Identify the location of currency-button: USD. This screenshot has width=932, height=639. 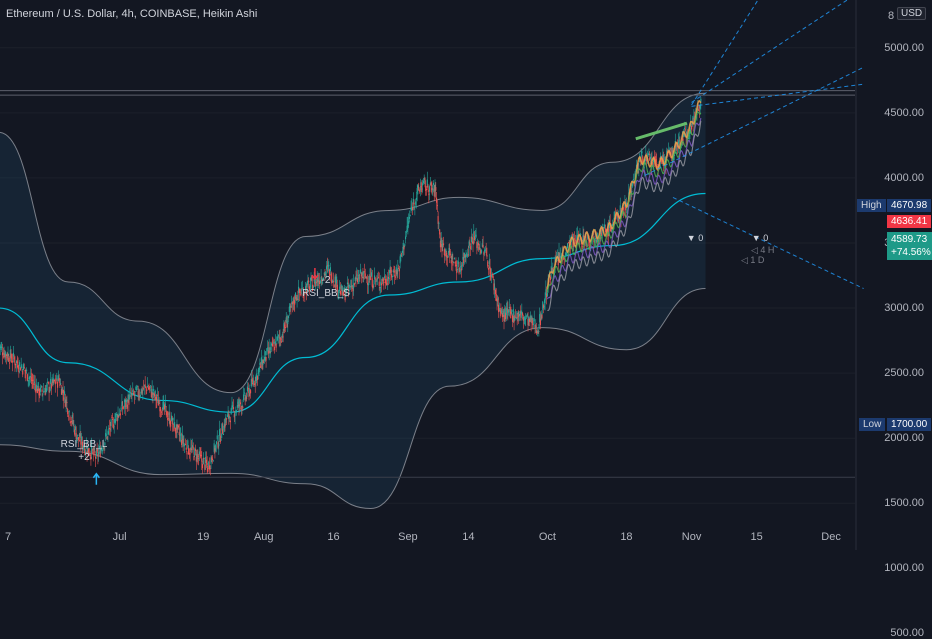
(911, 13).